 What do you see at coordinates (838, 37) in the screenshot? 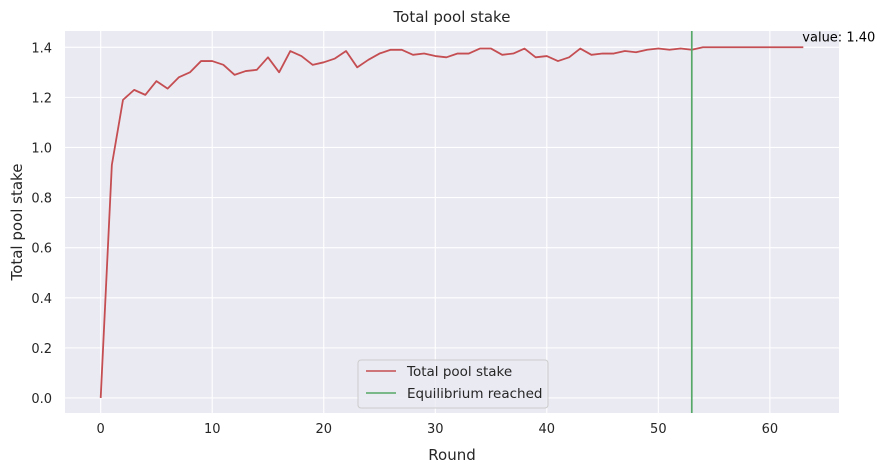
I see `value-annotation: value: 1.40` at bounding box center [838, 37].